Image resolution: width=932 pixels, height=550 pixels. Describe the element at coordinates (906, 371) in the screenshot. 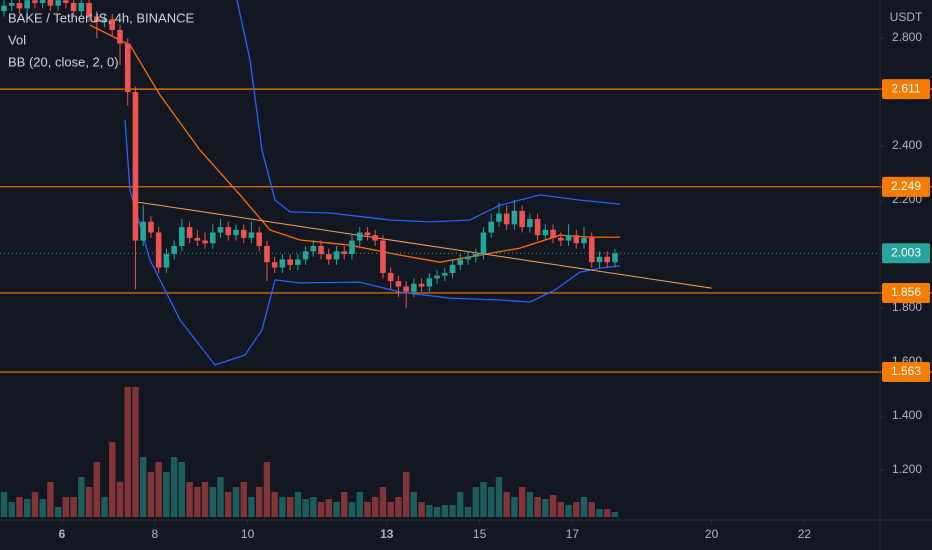

I see `level-label: 1.563` at that location.